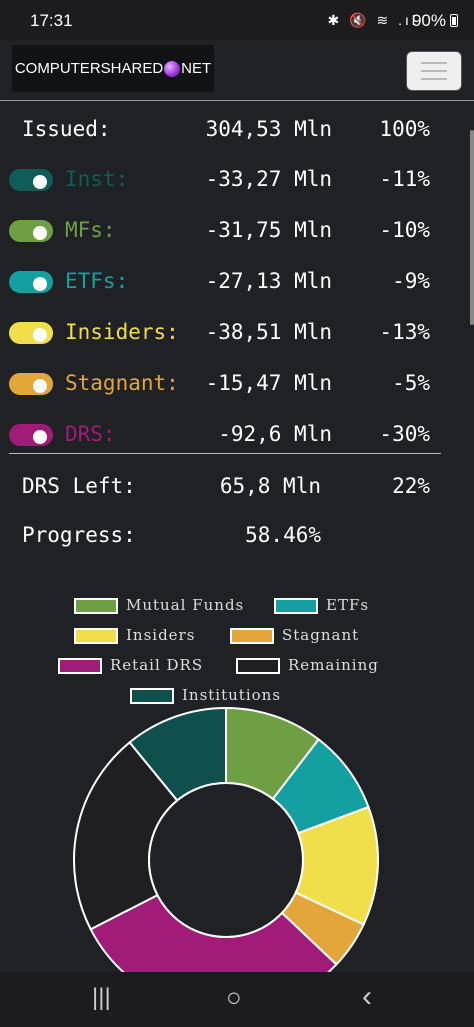 Image resolution: width=474 pixels, height=1027 pixels. I want to click on drs-left-amount: 65,8 Mln, so click(270, 486).